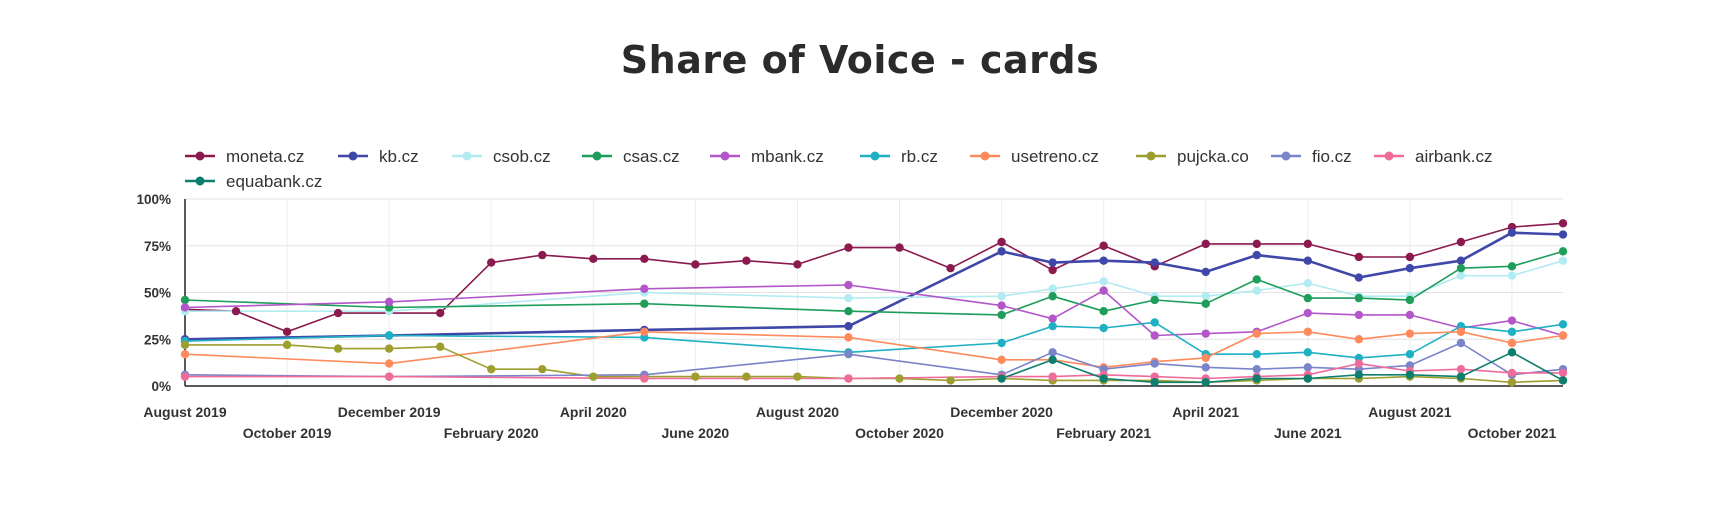  I want to click on legend-item: fio.cz, so click(1311, 156).